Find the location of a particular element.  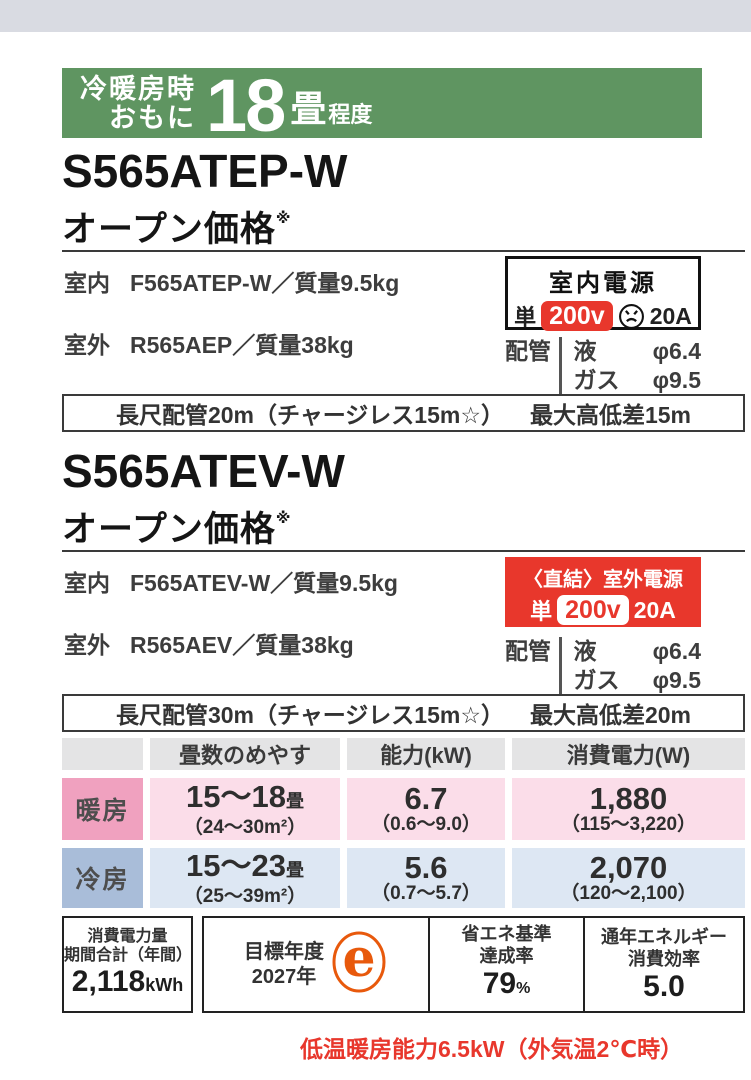

price-note-mark: ※ is located at coordinates (283, 518).